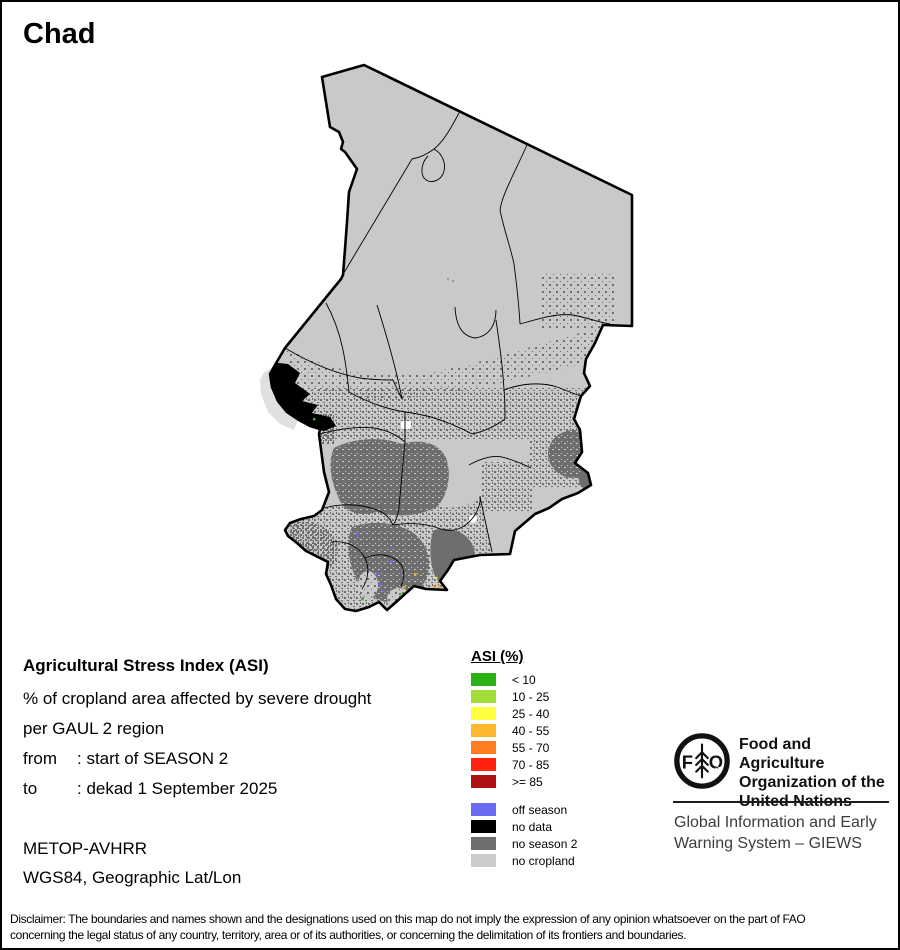 The image size is (900, 950). What do you see at coordinates (532, 826) in the screenshot?
I see `legend-label: no data` at bounding box center [532, 826].